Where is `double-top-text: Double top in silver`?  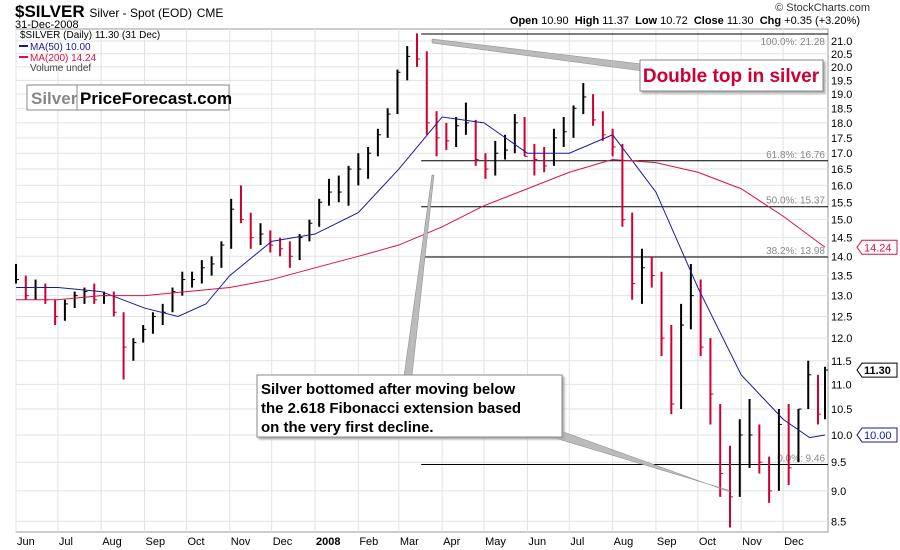 double-top-text: Double top in silver is located at coordinates (731, 76).